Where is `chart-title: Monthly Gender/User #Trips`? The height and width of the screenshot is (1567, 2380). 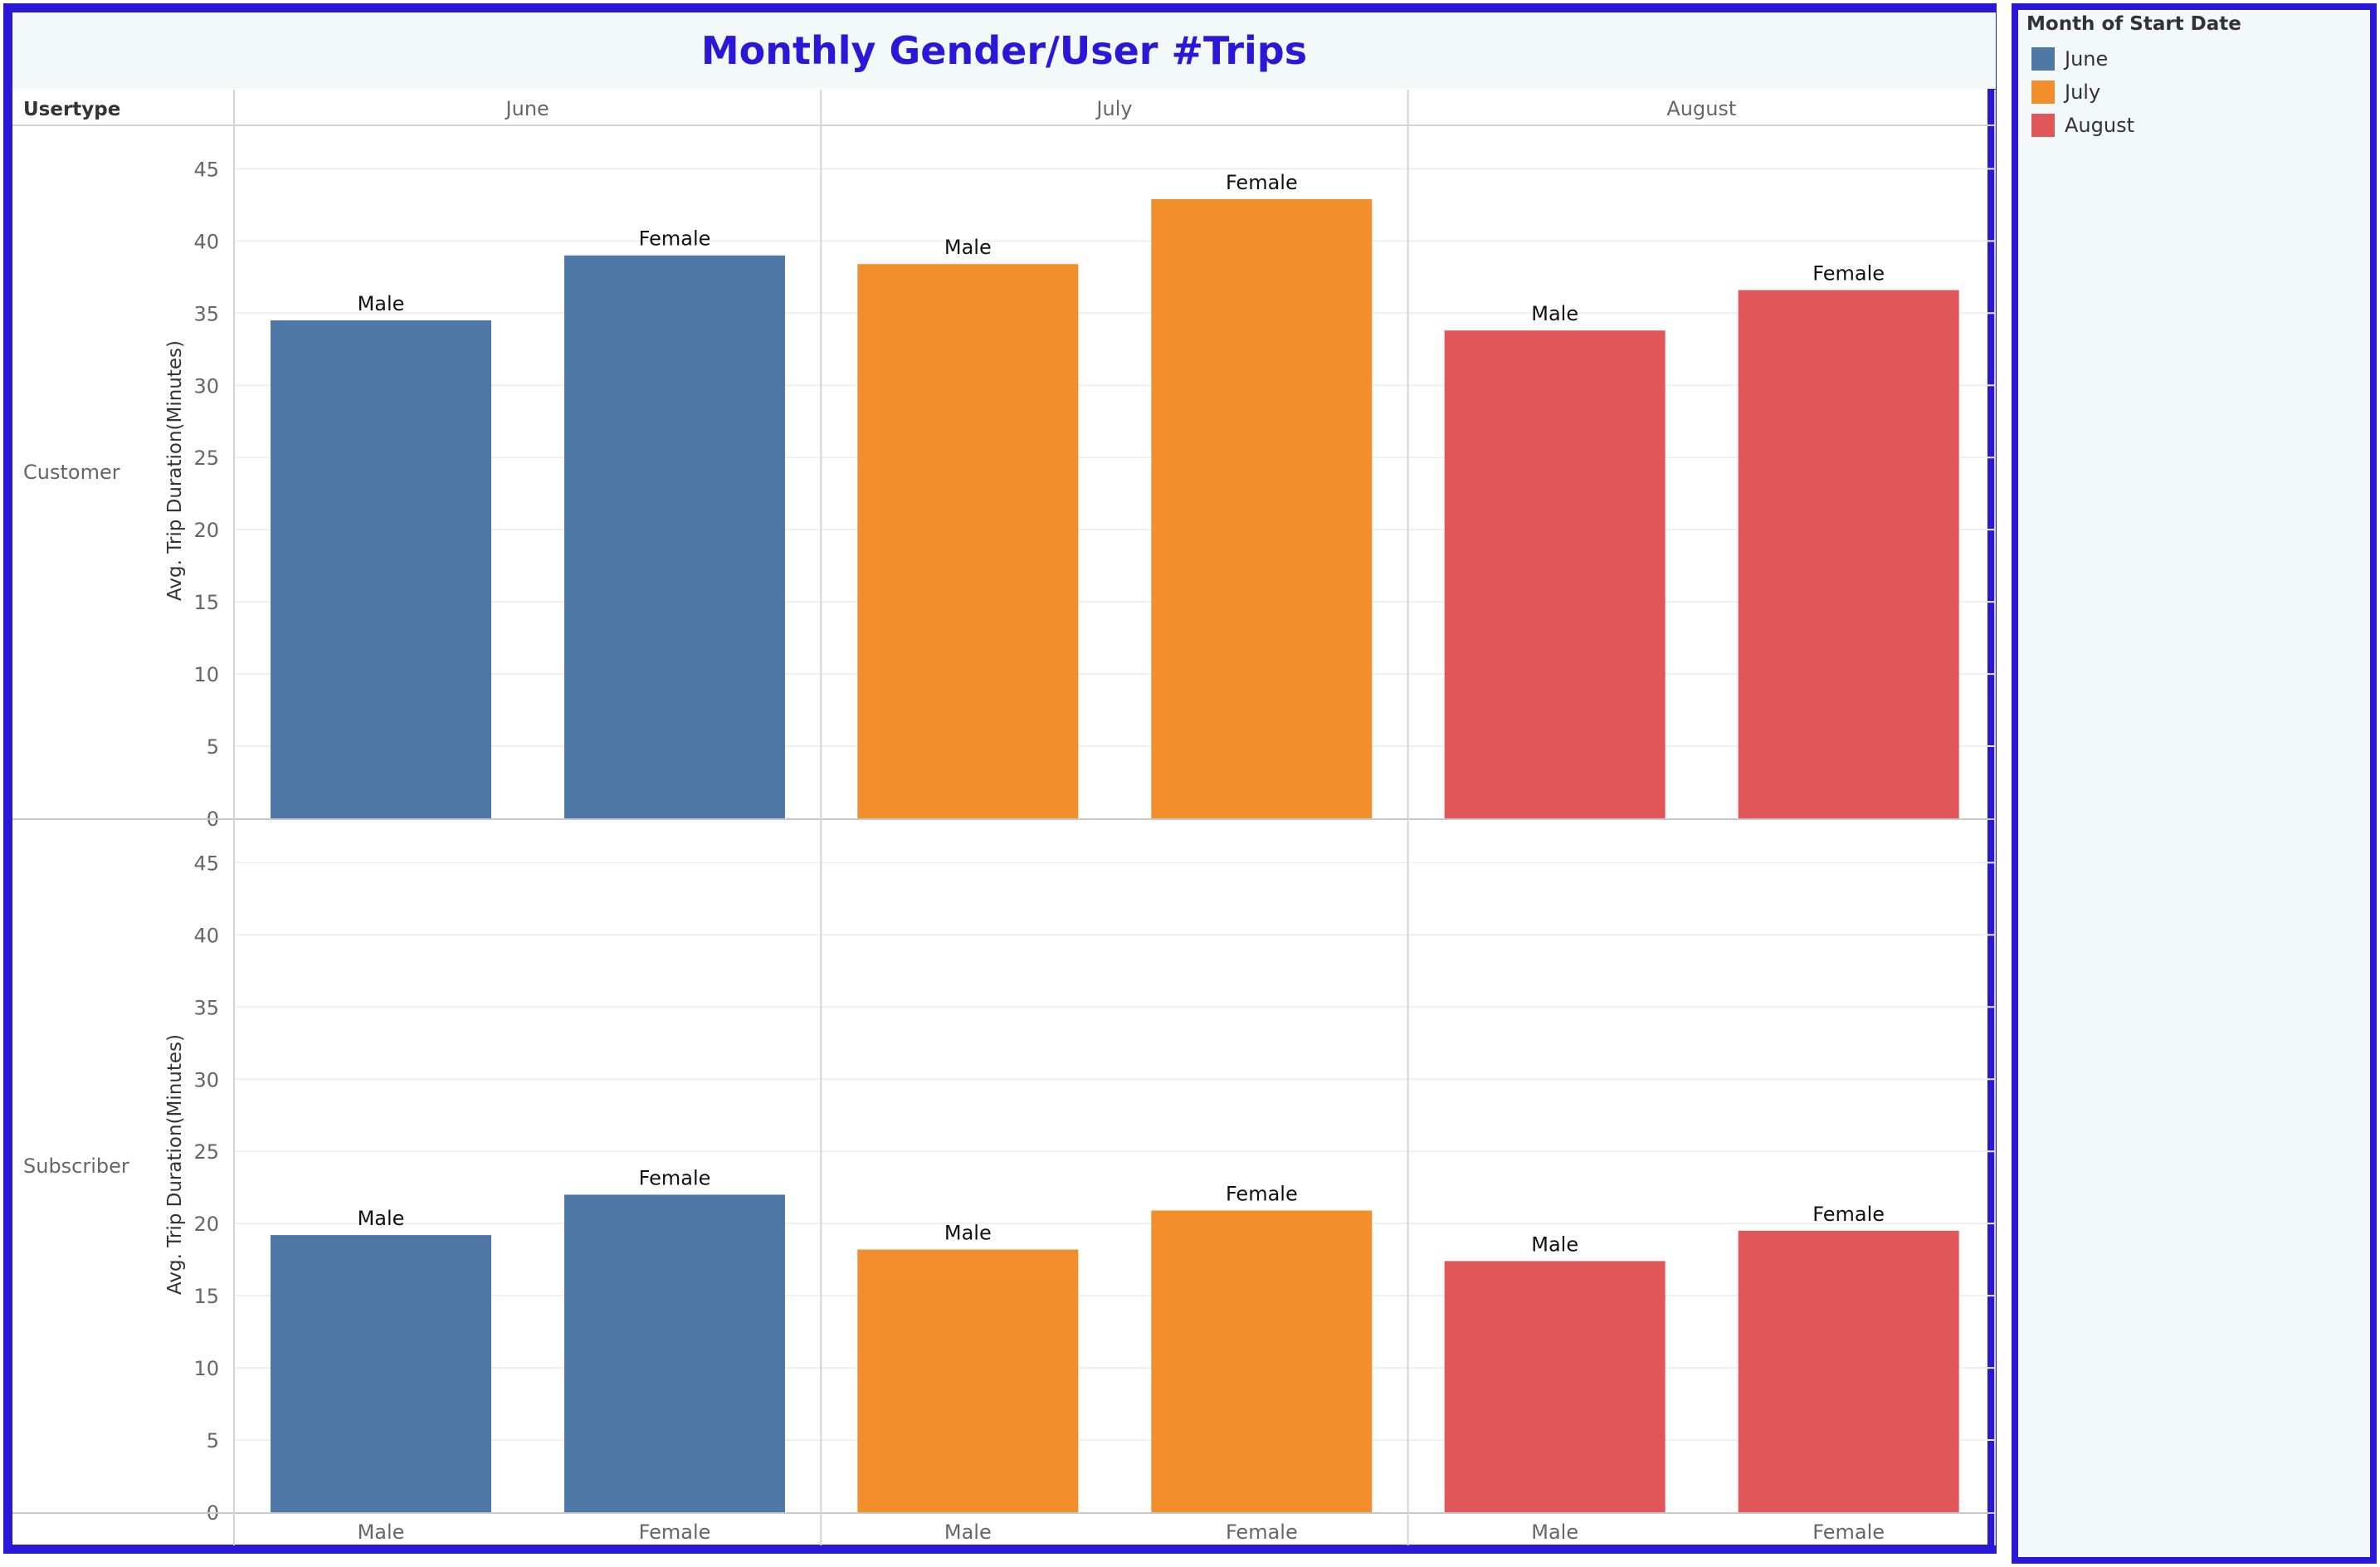 chart-title: Monthly Gender/User #Trips is located at coordinates (1004, 50).